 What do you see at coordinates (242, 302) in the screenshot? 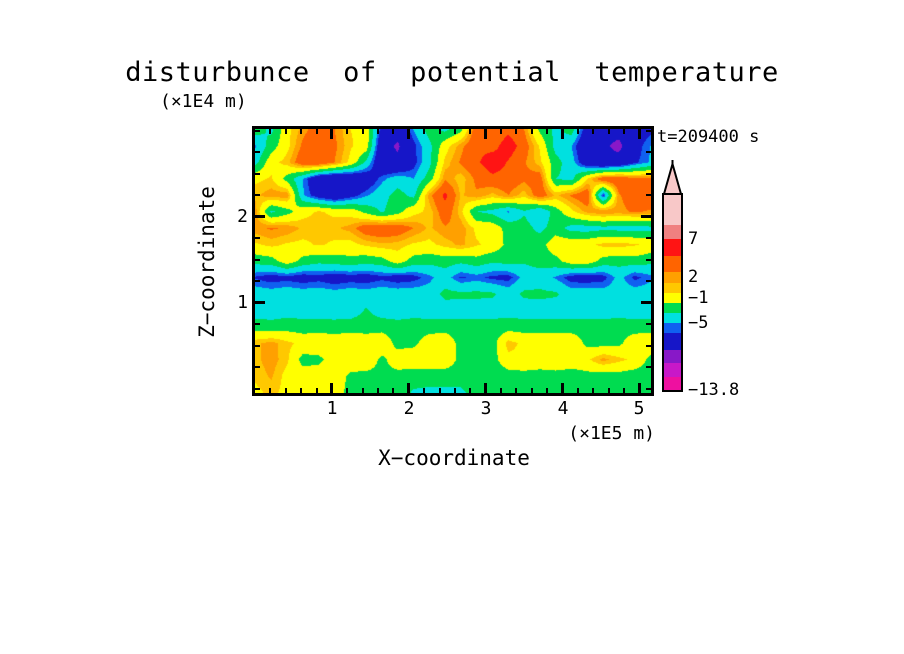
I see `z-tick-label: 1` at bounding box center [242, 302].